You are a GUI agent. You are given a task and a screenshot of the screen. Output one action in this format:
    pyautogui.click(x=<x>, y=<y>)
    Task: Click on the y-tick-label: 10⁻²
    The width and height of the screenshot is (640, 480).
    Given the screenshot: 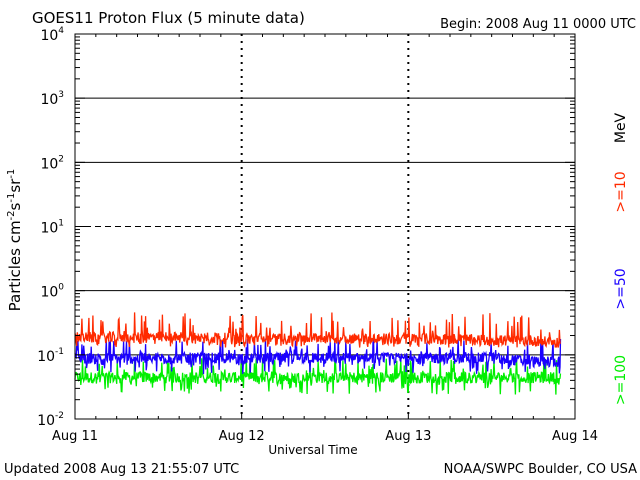 What is the action you would take?
    pyautogui.click(x=50, y=420)
    